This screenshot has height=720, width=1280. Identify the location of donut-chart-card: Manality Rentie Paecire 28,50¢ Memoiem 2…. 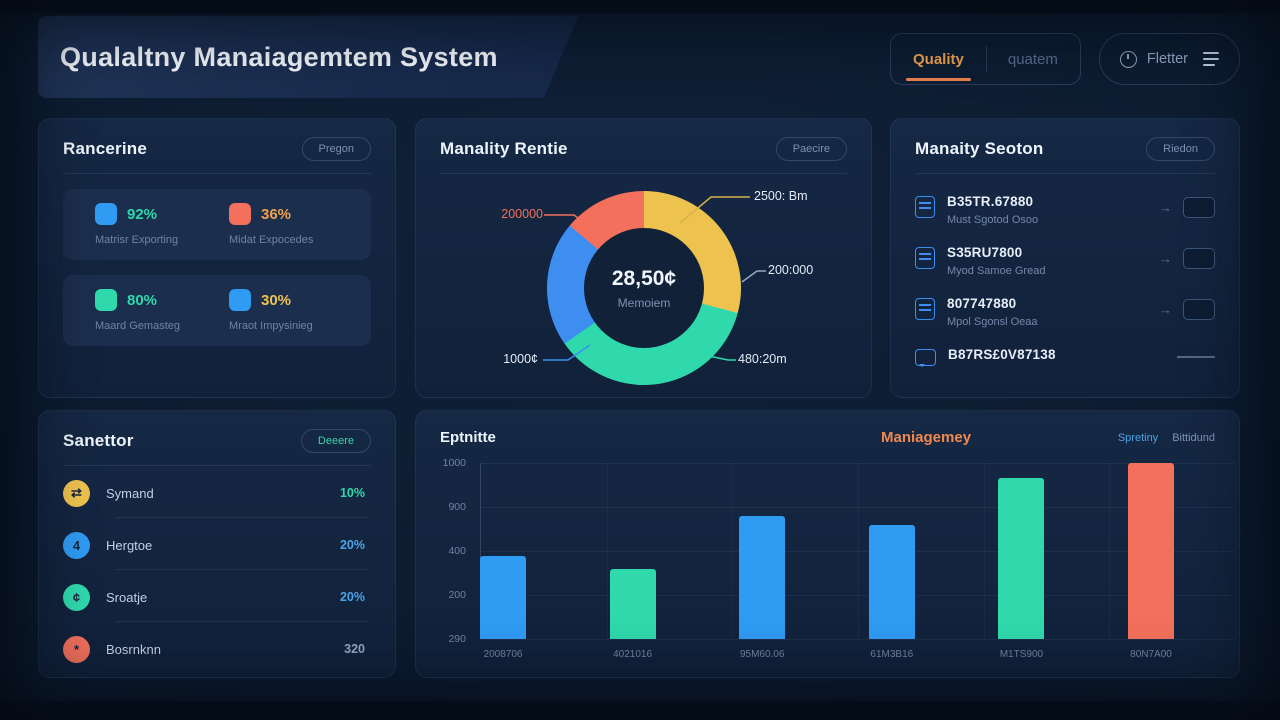
(643, 258).